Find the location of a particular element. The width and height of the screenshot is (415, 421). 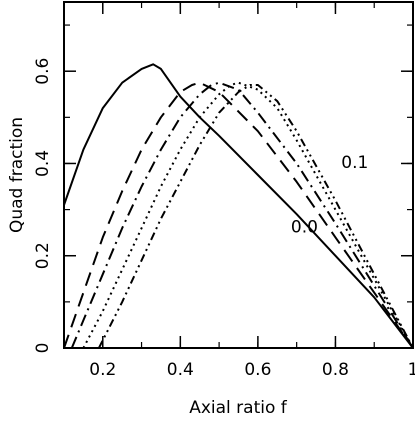

y-axis-label: Quad fraction is located at coordinates (17, 175).